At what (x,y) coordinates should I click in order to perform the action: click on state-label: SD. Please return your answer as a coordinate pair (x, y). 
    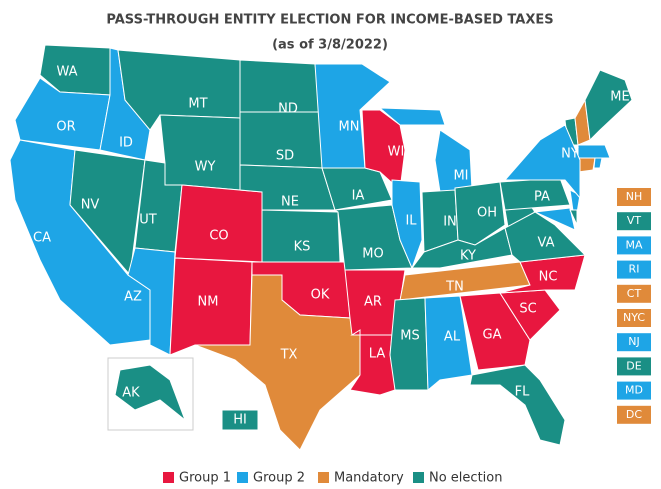
    Looking at the image, I should click on (285, 156).